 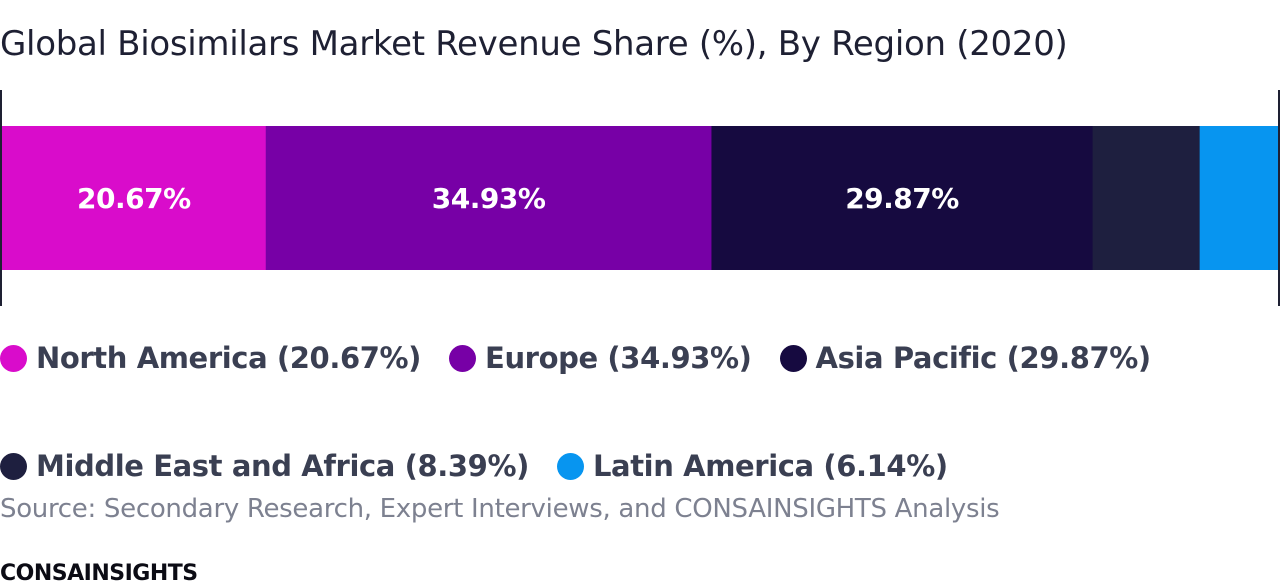 I want to click on brand-logo-text: CONSAINSIGHTS, so click(x=99, y=573).